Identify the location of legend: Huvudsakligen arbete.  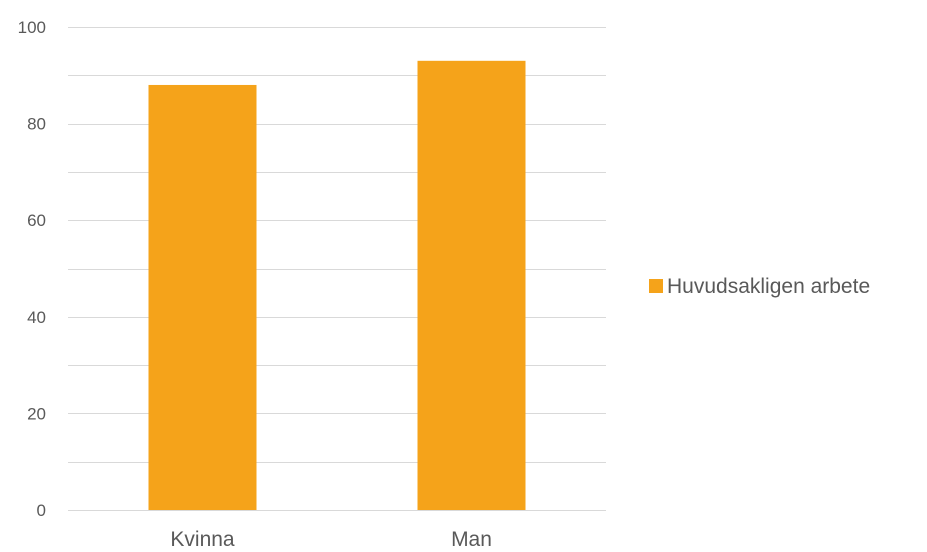
(759, 286).